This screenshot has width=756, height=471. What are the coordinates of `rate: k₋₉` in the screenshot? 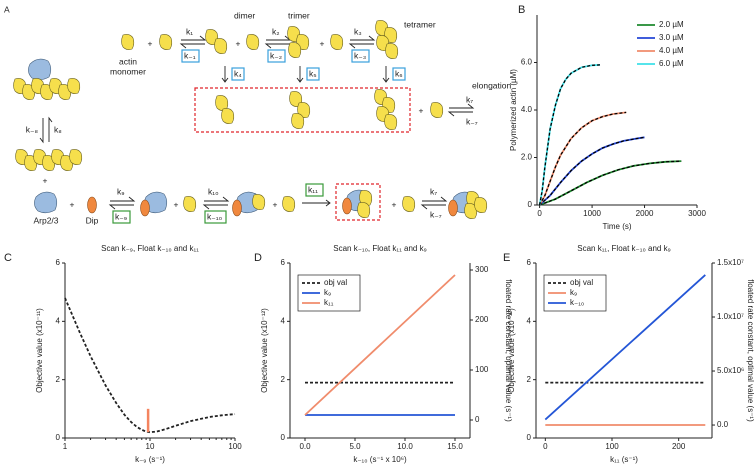 It's located at (121, 216).